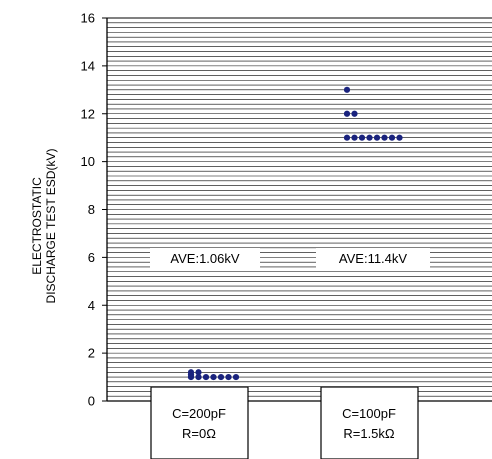 The height and width of the screenshot is (459, 492). What do you see at coordinates (91, 353) in the screenshot?
I see `y-tick-label: 2` at bounding box center [91, 353].